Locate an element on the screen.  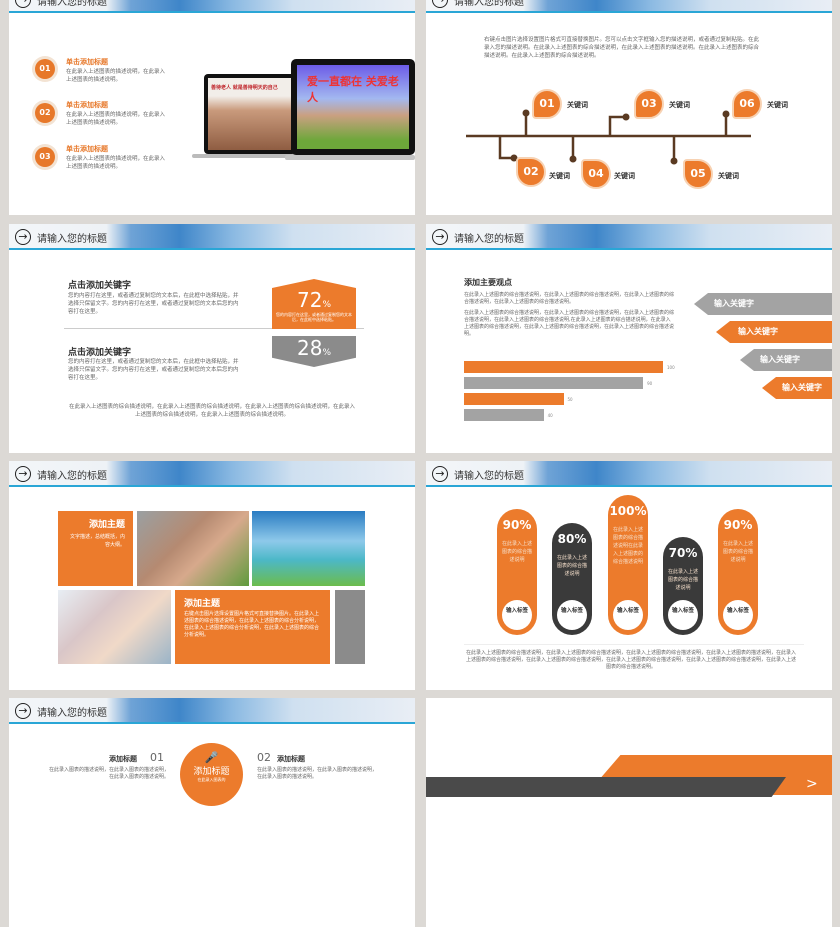
laptop-image-1: 善待老人 就是善待明天的自己 is located at coordinates (250, 114).